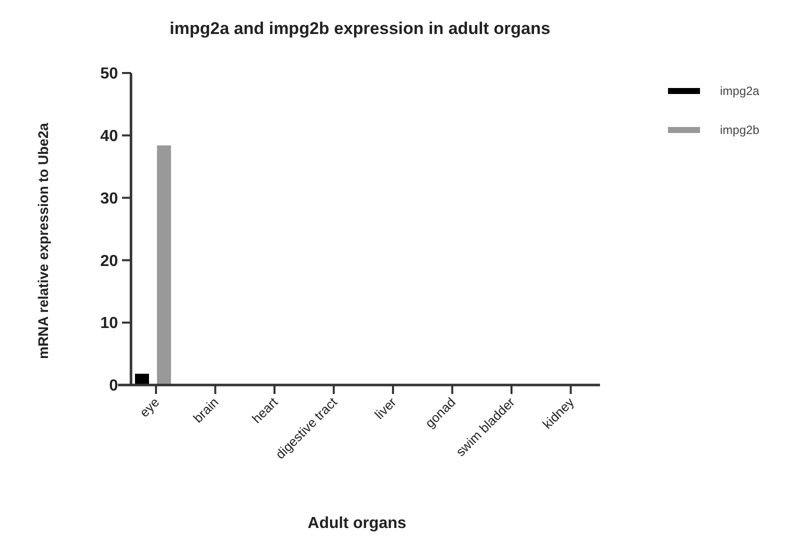 The image size is (806, 543). What do you see at coordinates (740, 130) in the screenshot?
I see `legend-label: impg2b` at bounding box center [740, 130].